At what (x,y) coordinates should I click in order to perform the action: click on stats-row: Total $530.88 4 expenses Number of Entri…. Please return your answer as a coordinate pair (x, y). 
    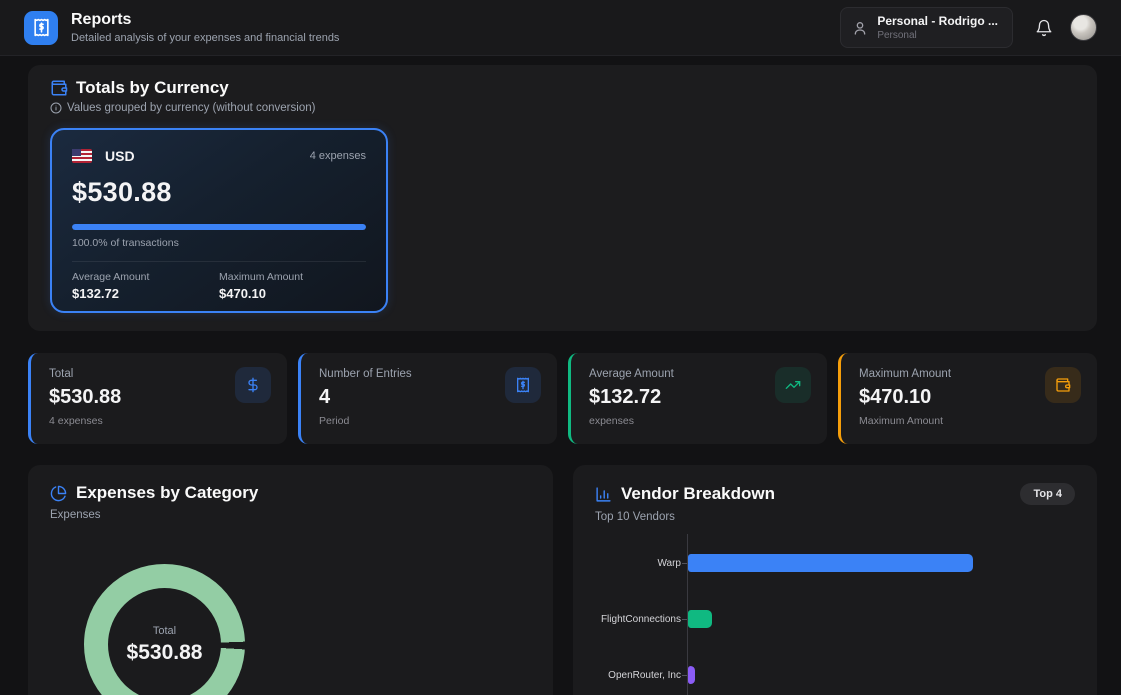
    Looking at the image, I should click on (562, 398).